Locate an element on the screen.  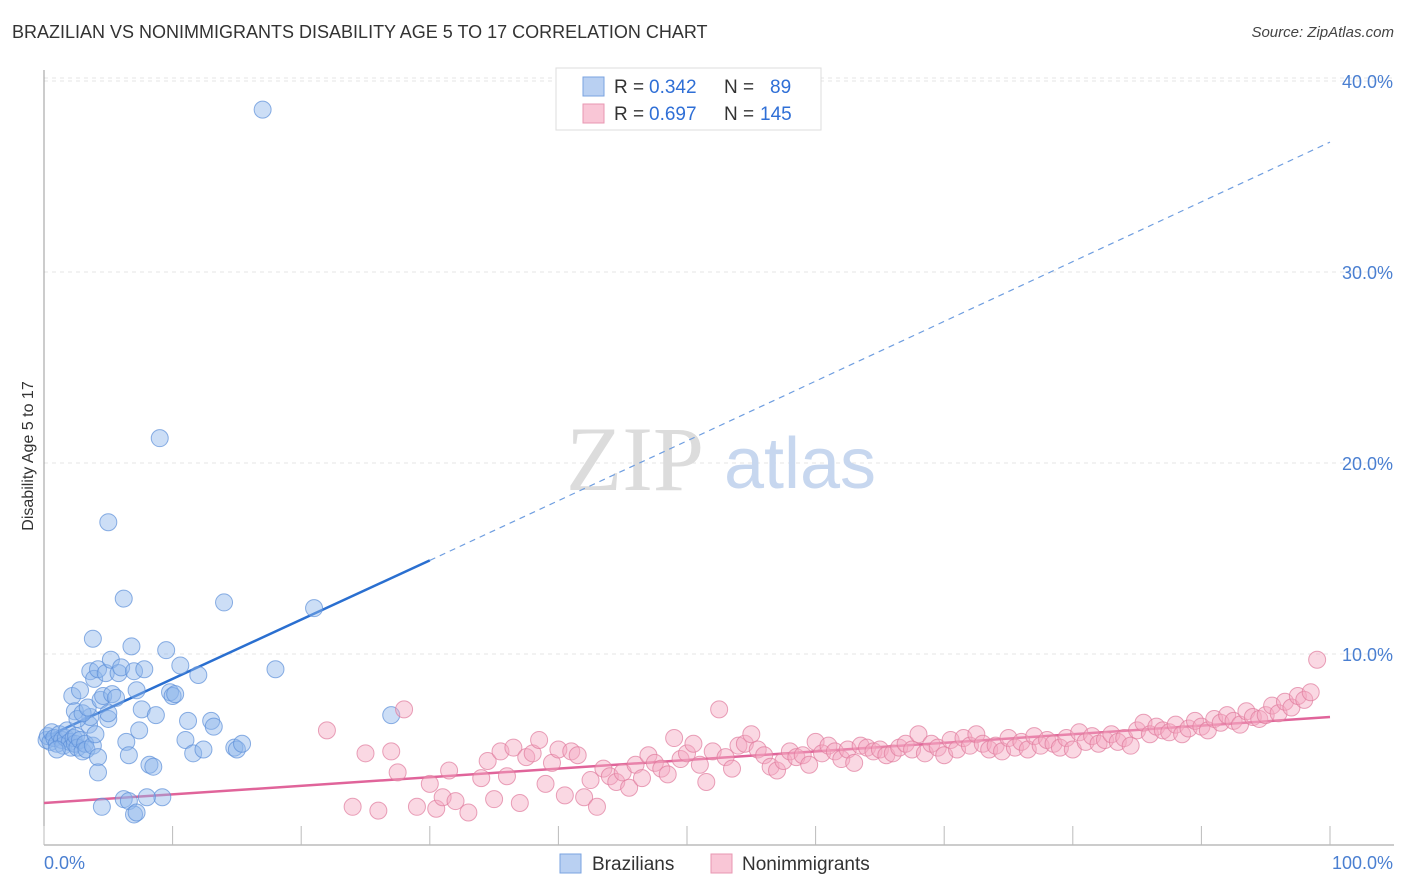
brazilians-trendline is located at coordinates (237, 649).